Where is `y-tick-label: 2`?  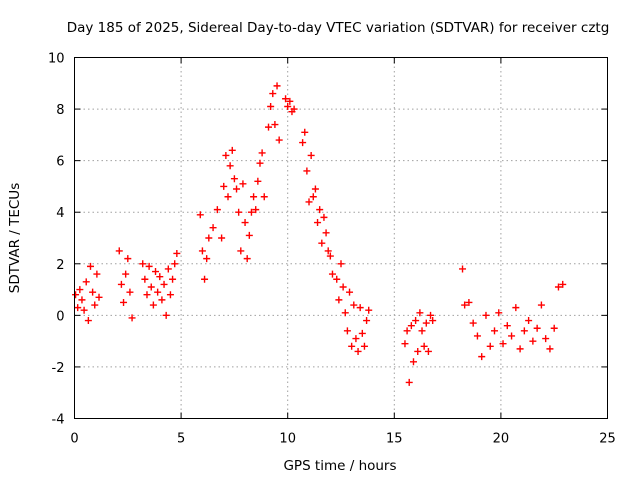 y-tick-label: 2 is located at coordinates (60, 265).